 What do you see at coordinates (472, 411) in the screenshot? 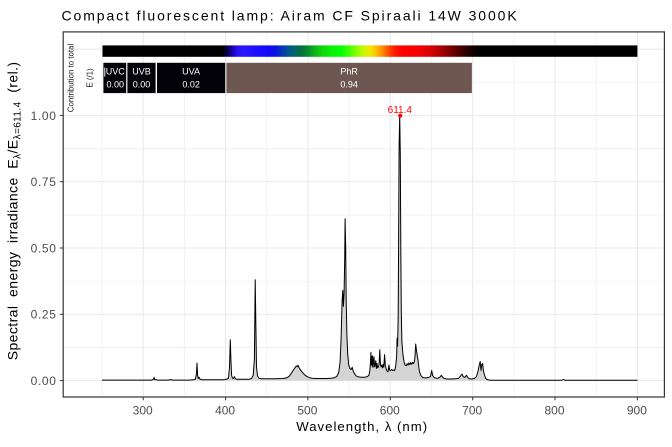
I see `svg-text: 700` at bounding box center [472, 411].